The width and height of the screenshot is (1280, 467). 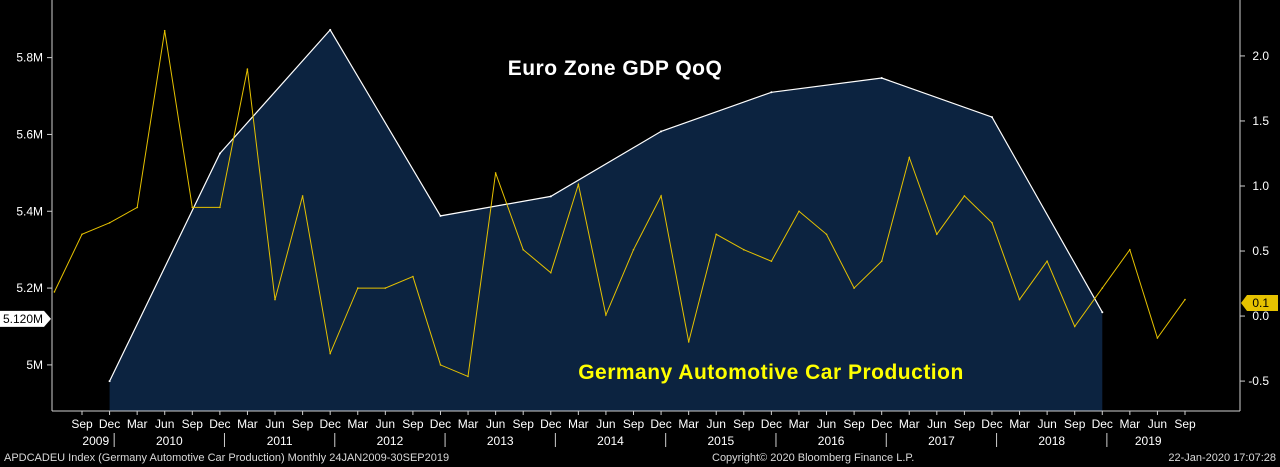 I want to click on x-year-label: 2018, so click(x=1051, y=441).